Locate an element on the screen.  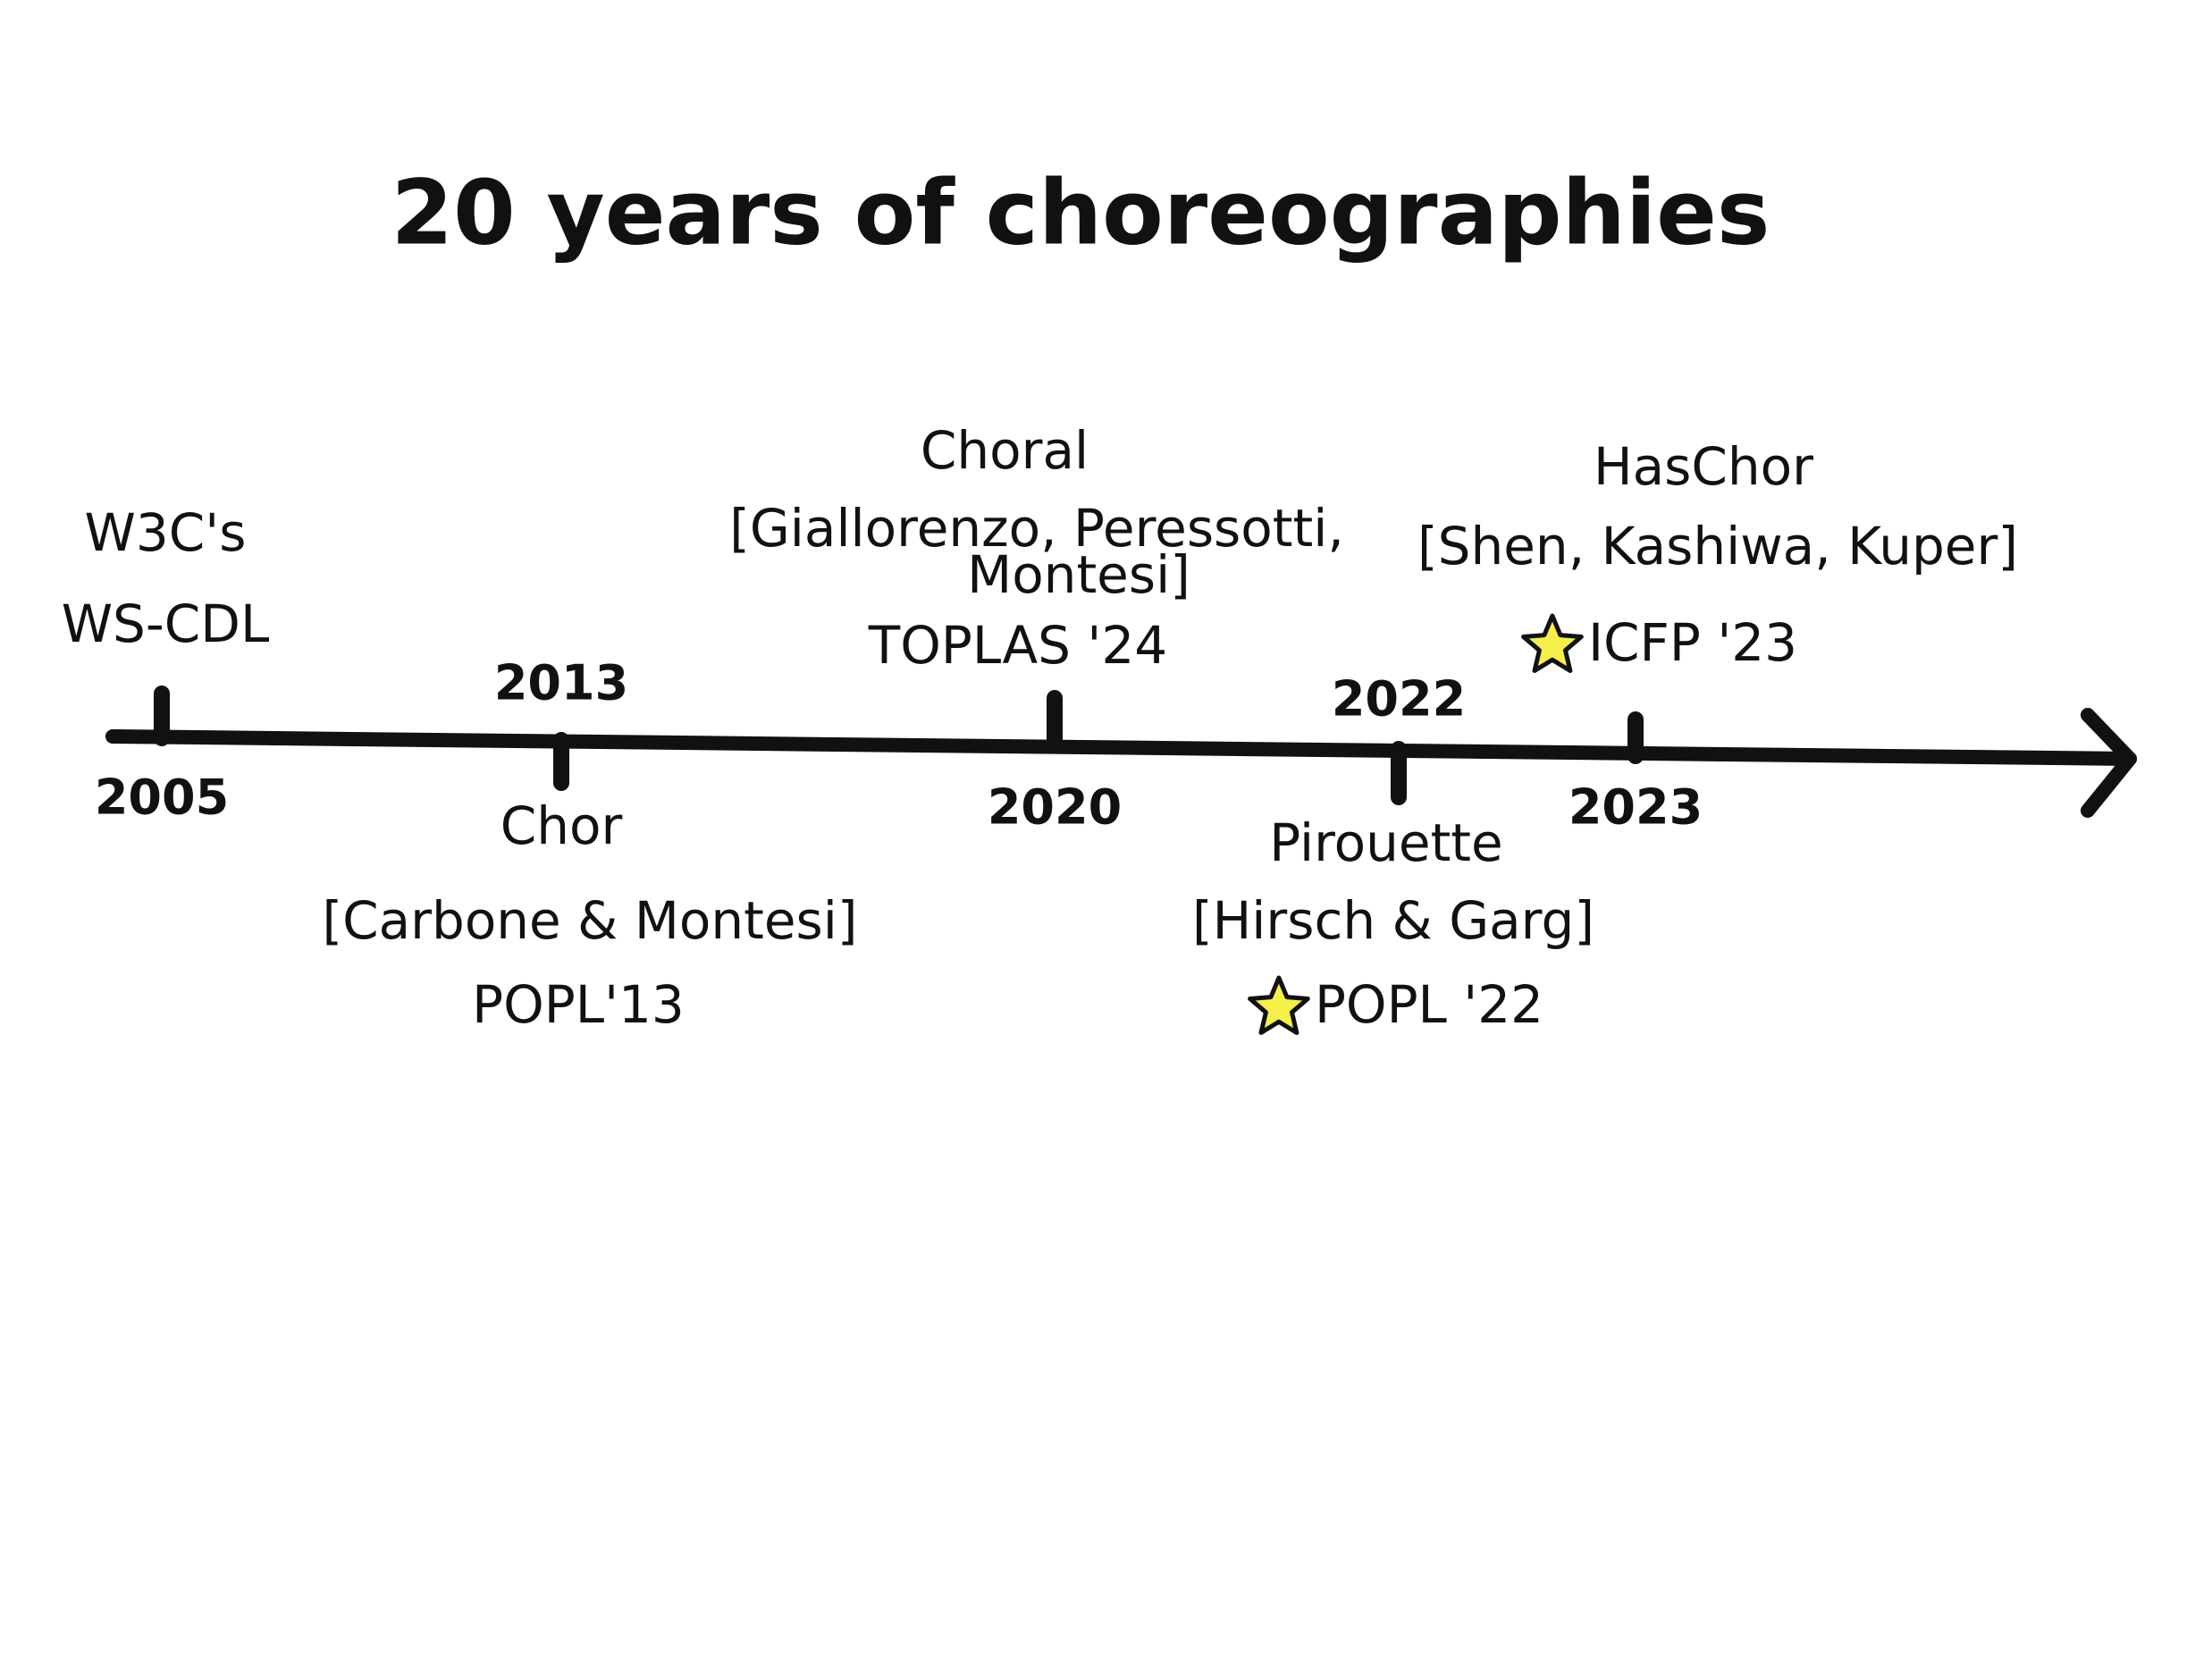
event-text: WS-CDL is located at coordinates (166, 623).